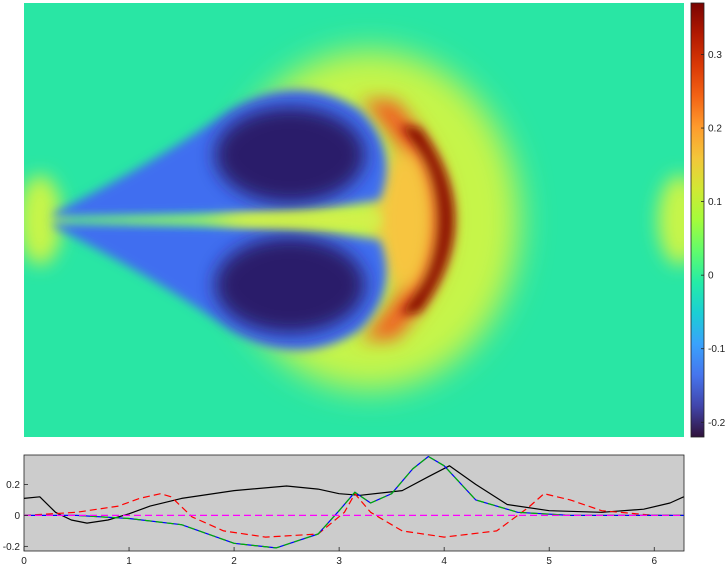 The image size is (726, 569). Describe the element at coordinates (715, 202) in the screenshot. I see `colorbar-tick-label: 0.1` at that location.